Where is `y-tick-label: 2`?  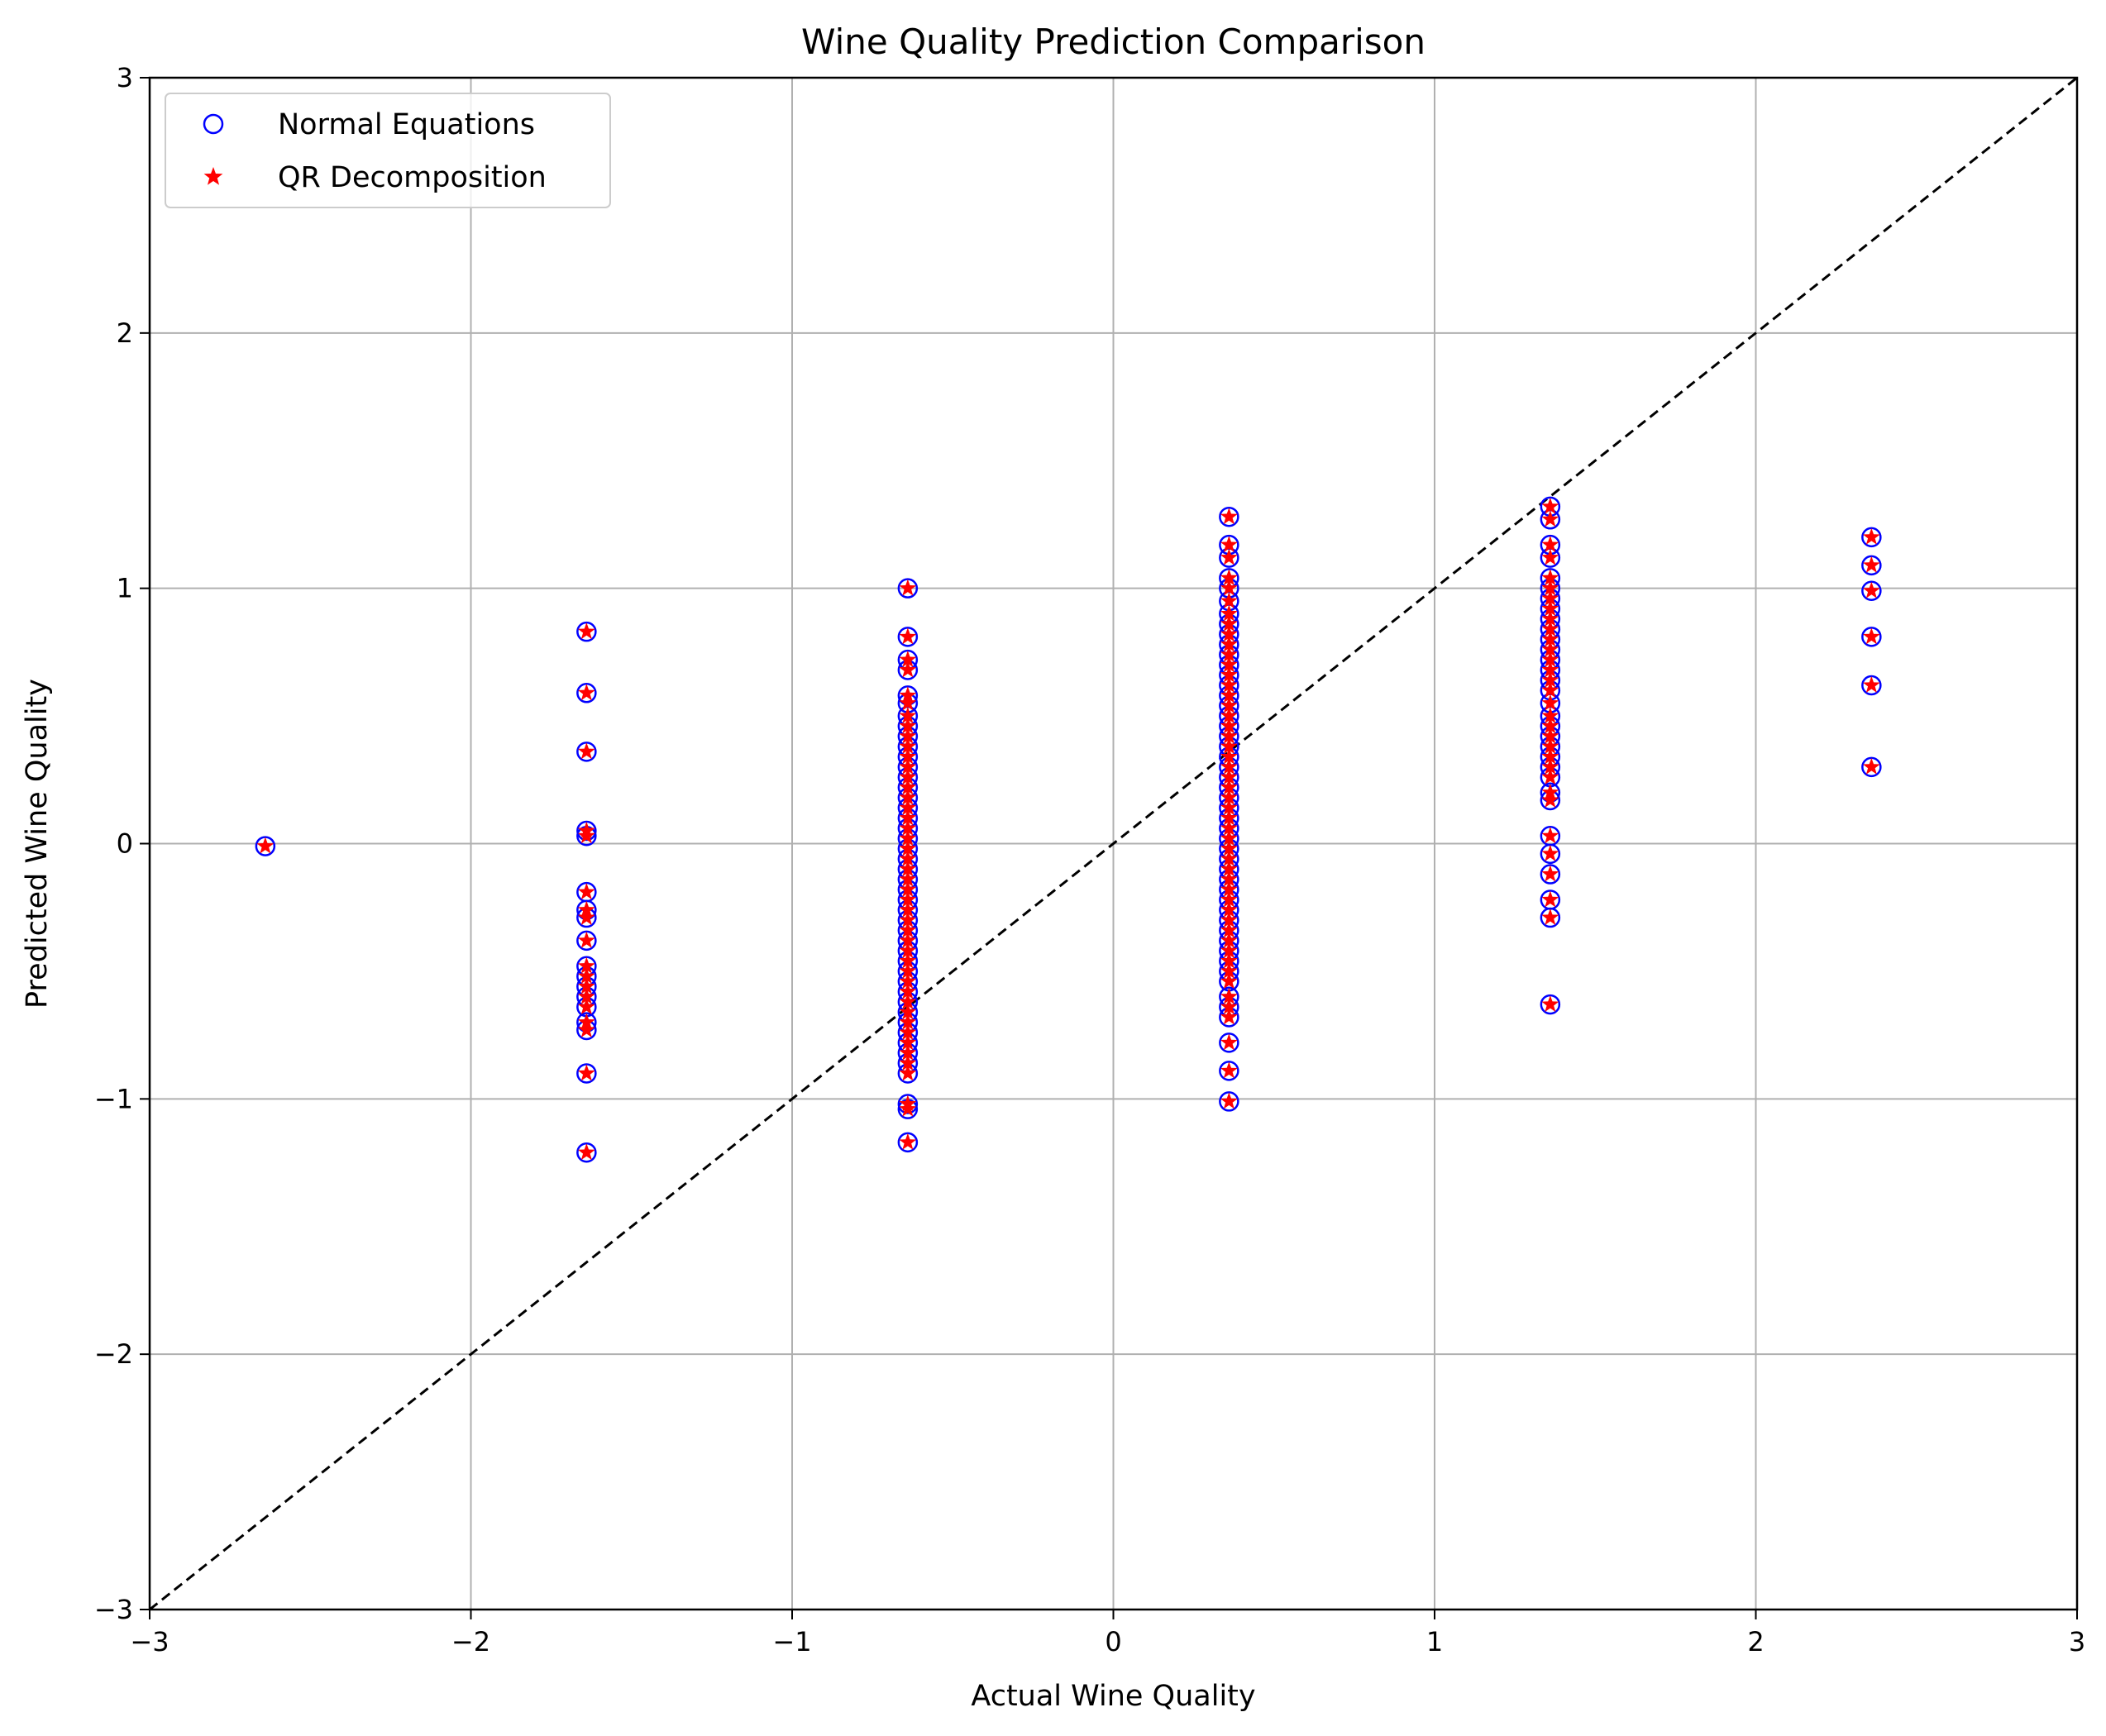 y-tick-label: 2 is located at coordinates (125, 333).